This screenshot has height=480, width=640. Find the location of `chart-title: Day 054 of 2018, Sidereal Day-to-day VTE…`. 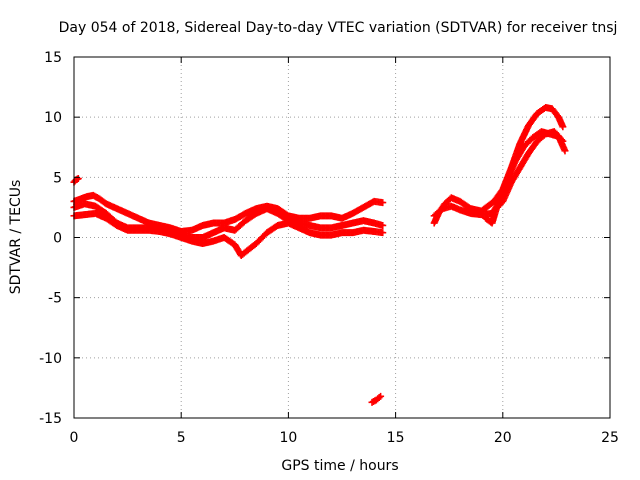

chart-title: Day 054 of 2018, Sidereal Day-to-day VTE… is located at coordinates (338, 28).